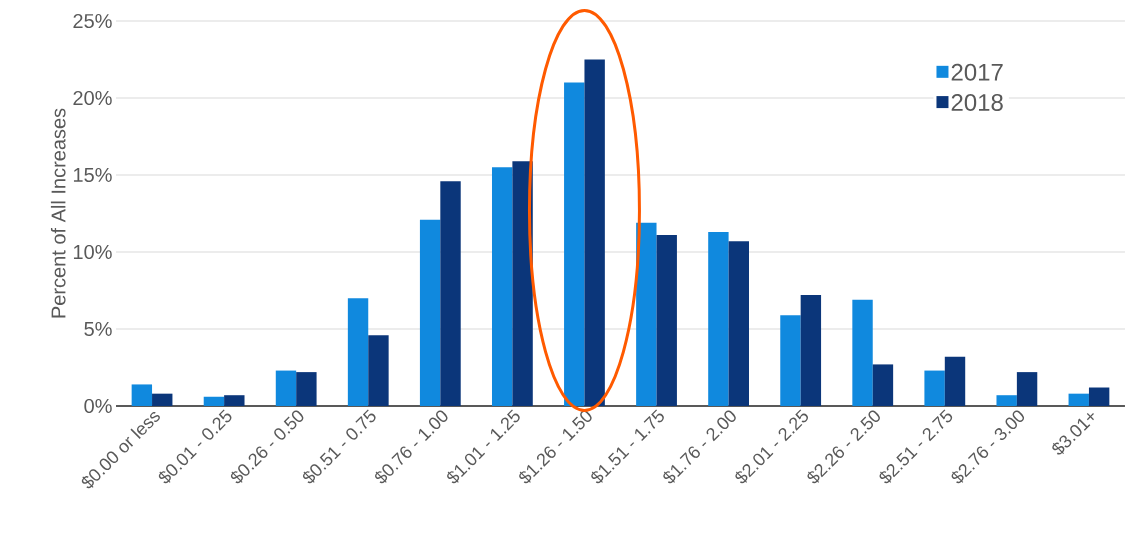 Image resolution: width=1125 pixels, height=543 pixels. What do you see at coordinates (92, 175) in the screenshot?
I see `y-tick-label: 15%` at bounding box center [92, 175].